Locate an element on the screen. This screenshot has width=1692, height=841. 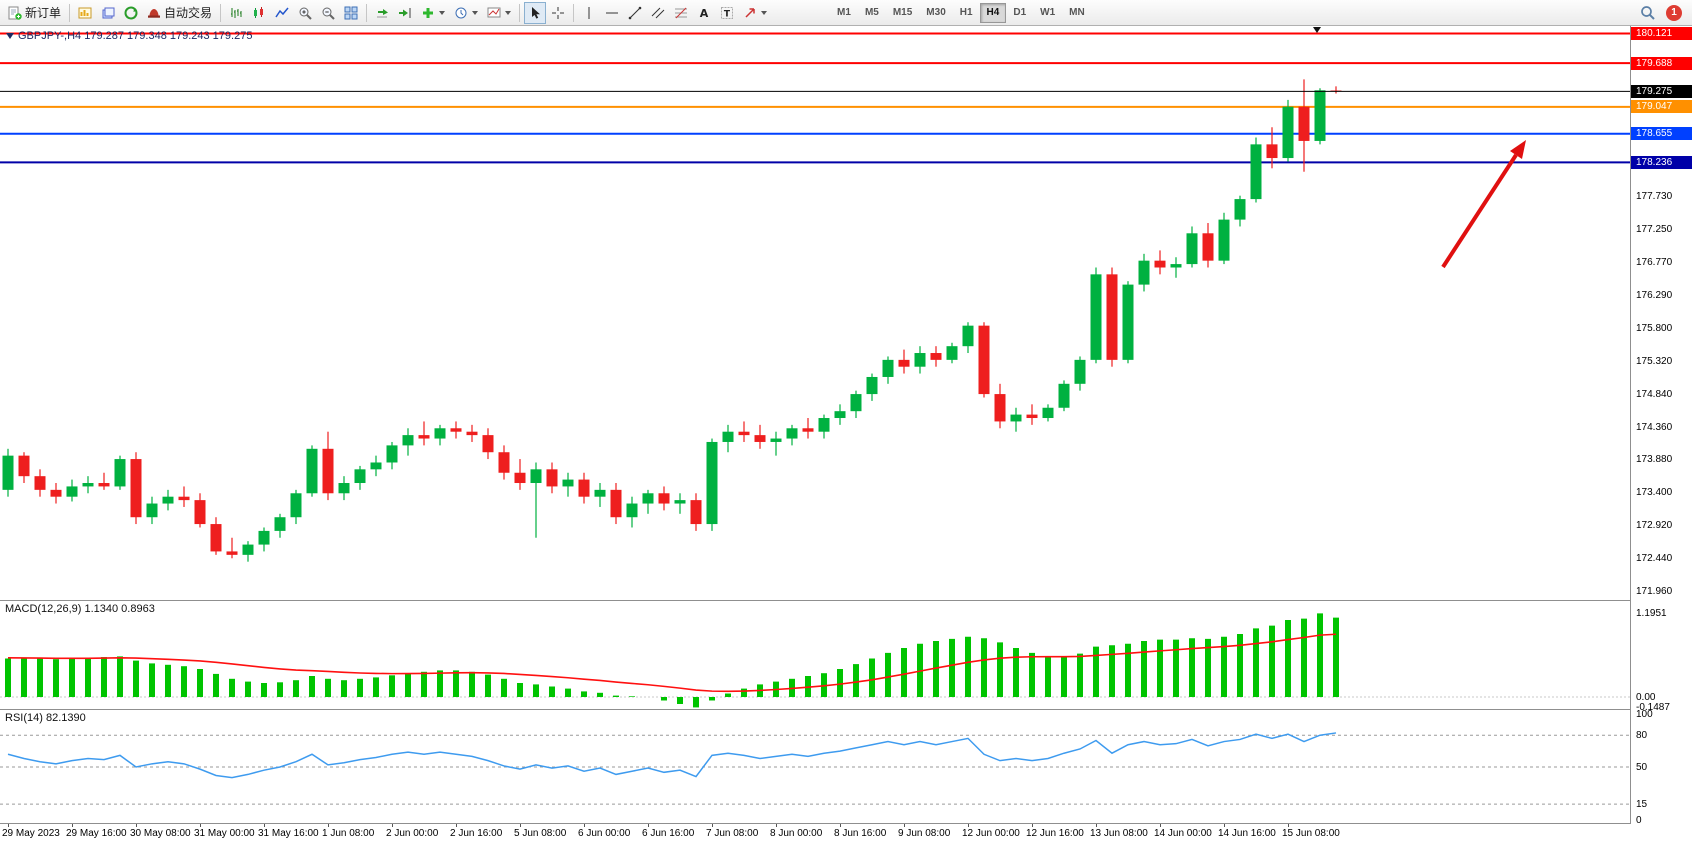
time-label: 8 Jun 16:00 is located at coordinates (860, 833).